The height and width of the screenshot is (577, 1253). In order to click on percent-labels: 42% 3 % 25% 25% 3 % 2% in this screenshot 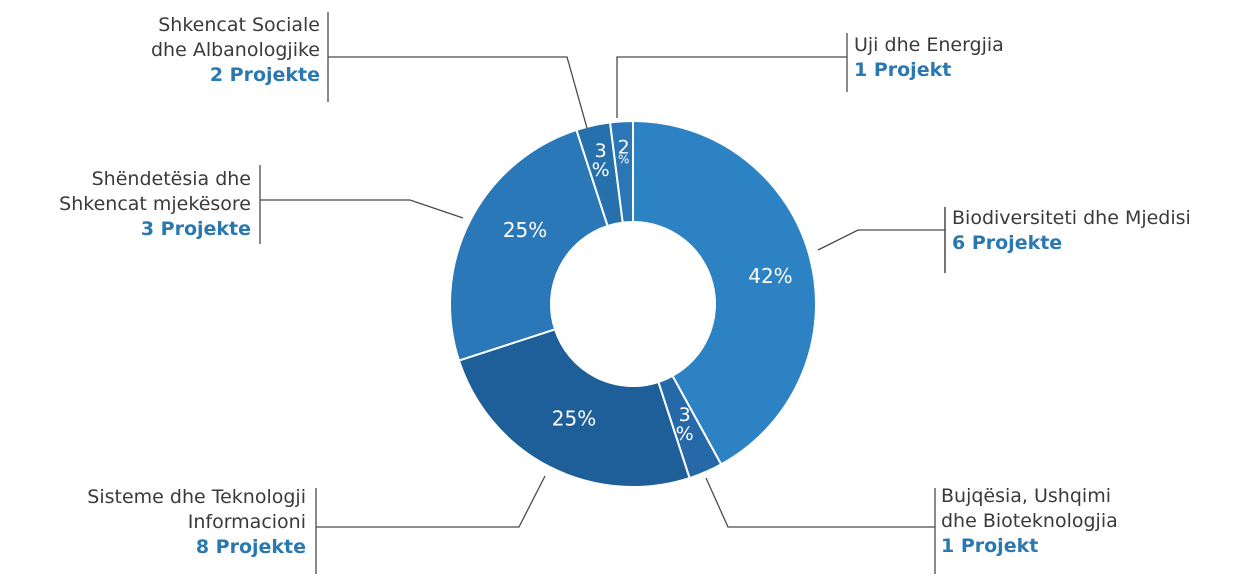, I will do `click(648, 290)`.